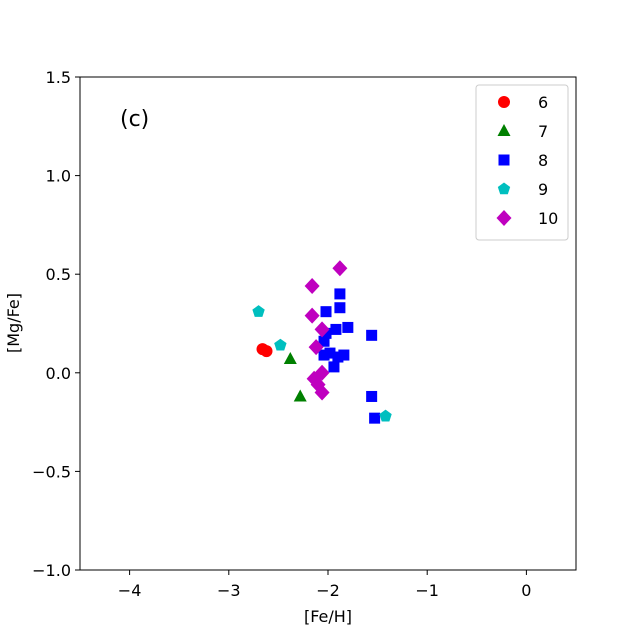  I want to click on y-axis: −1.0 −0.5 0.0 0.5 1.0 1.5, so click(56, 324).